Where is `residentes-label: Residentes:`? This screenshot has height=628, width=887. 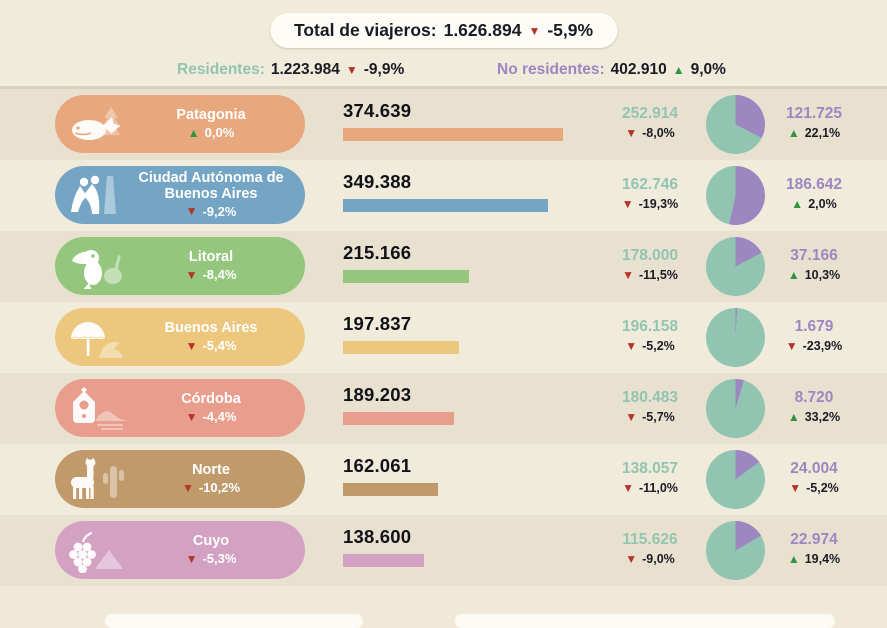
residentes-label: Residentes: is located at coordinates (221, 69).